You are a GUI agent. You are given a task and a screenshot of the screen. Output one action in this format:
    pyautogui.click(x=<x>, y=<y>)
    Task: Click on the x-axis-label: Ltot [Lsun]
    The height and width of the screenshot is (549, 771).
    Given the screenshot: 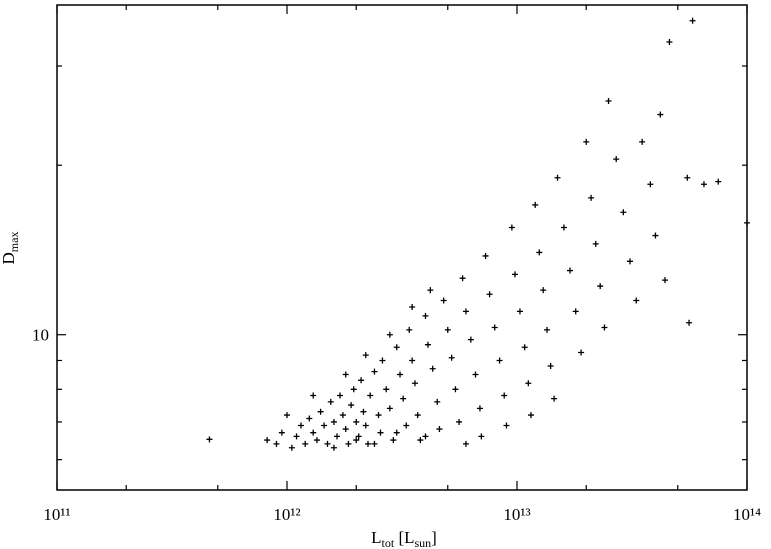 What is the action you would take?
    pyautogui.click(x=404, y=538)
    